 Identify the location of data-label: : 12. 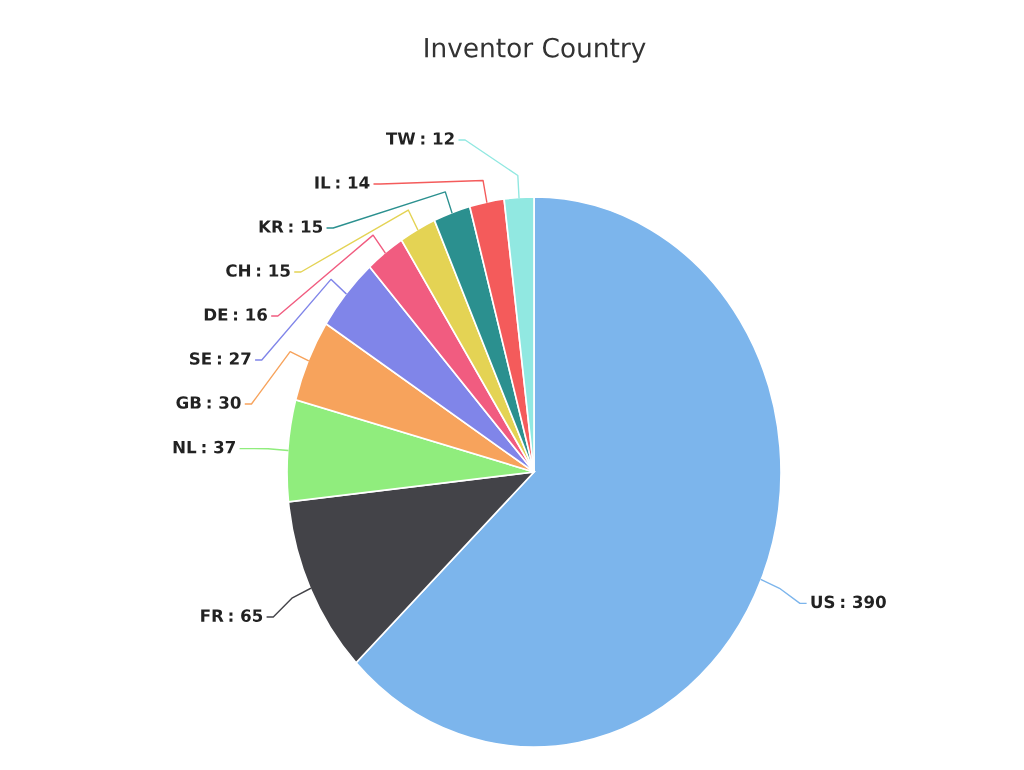
(437, 138).